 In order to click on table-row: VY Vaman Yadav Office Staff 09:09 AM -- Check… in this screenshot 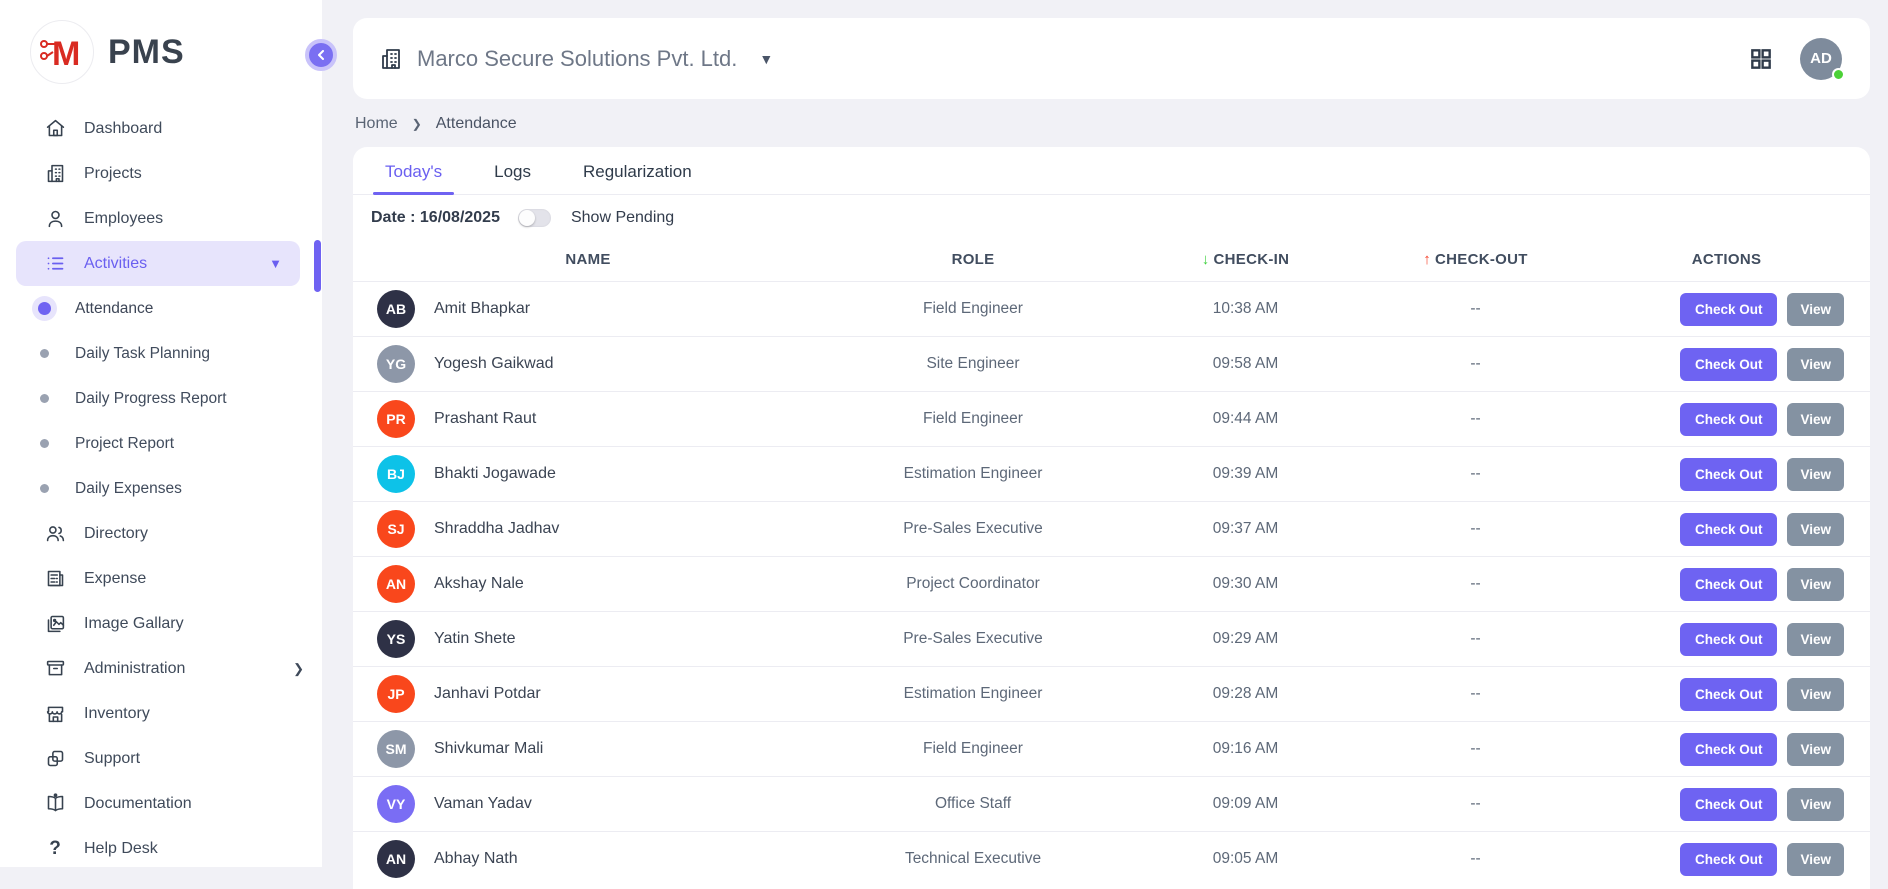, I will do `click(1111, 803)`.